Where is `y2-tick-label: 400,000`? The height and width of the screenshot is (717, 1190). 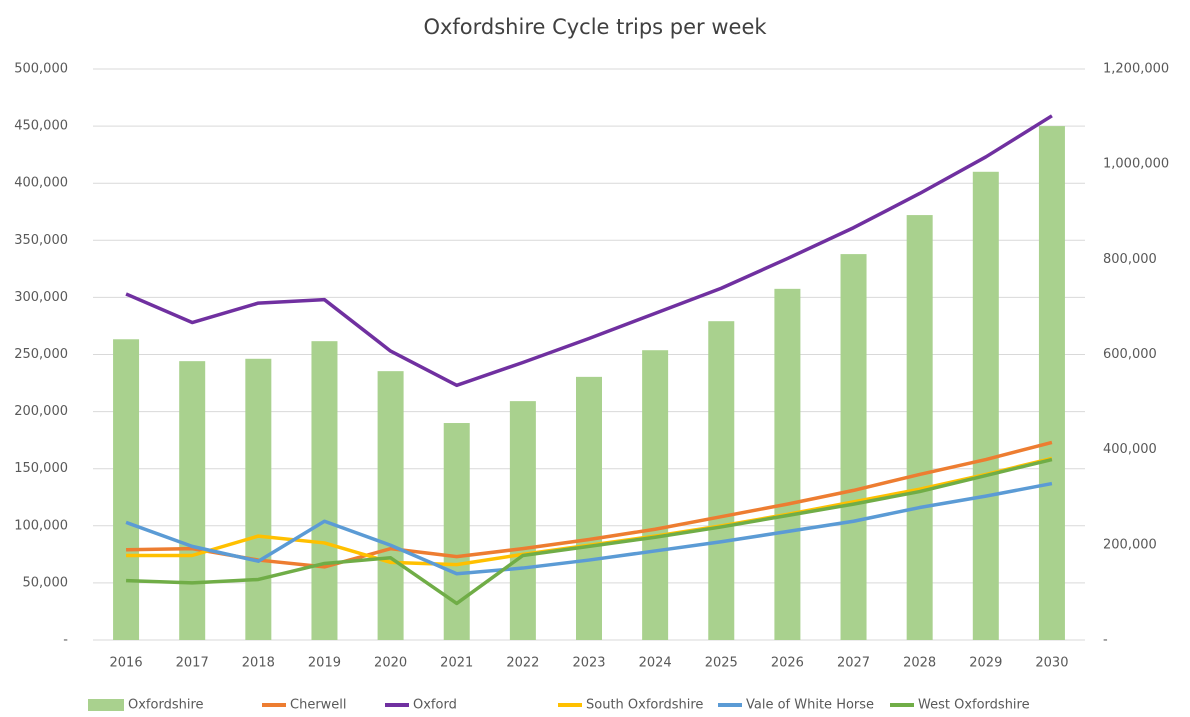 y2-tick-label: 400,000 is located at coordinates (1130, 449).